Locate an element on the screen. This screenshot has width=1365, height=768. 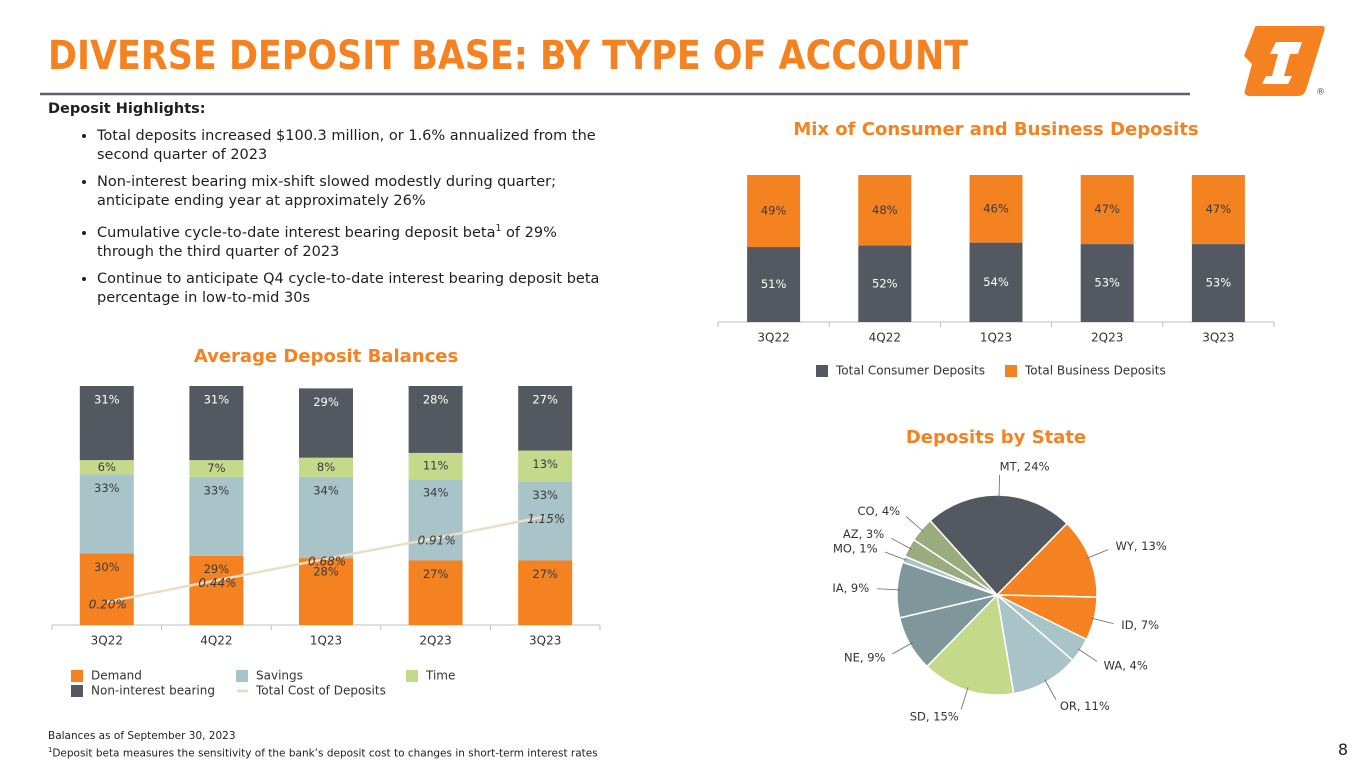
chart-title: Mix of Consumer and Business Deposits is located at coordinates (995, 129).